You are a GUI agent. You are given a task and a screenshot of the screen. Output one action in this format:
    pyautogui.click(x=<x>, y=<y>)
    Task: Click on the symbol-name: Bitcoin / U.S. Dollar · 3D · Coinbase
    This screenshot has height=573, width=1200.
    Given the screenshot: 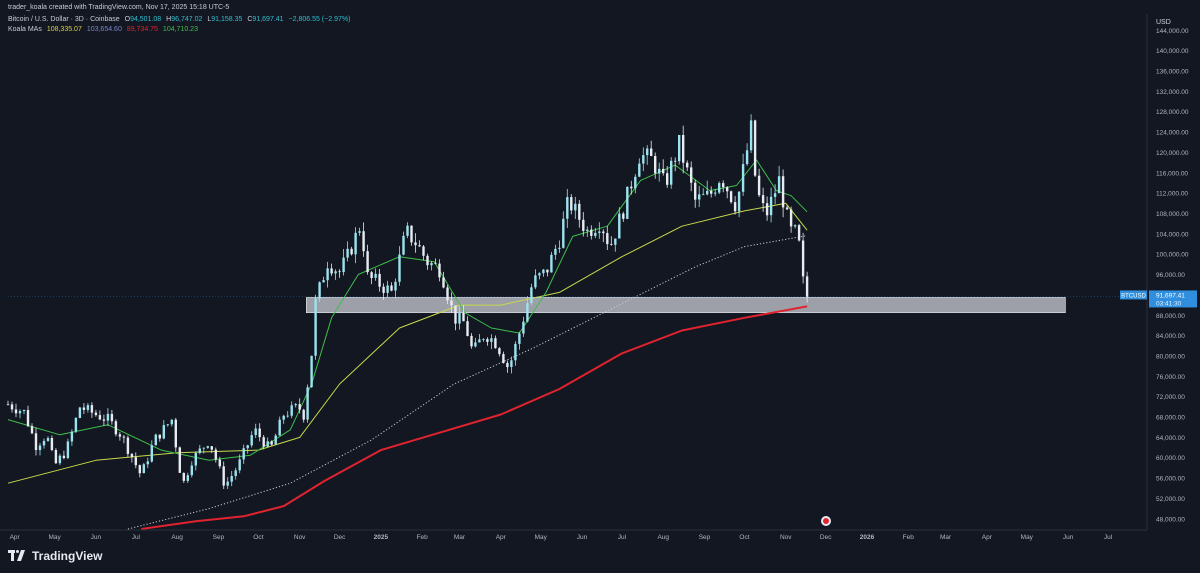 What is the action you would take?
    pyautogui.click(x=64, y=19)
    